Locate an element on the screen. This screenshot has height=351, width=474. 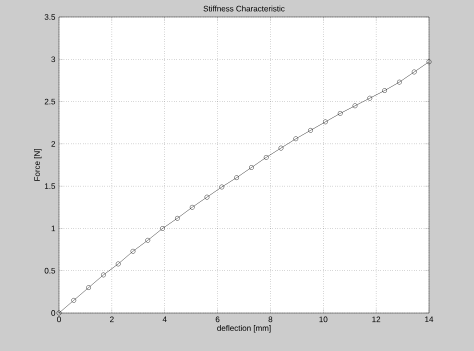
x-tick-label: 14 is located at coordinates (429, 319).